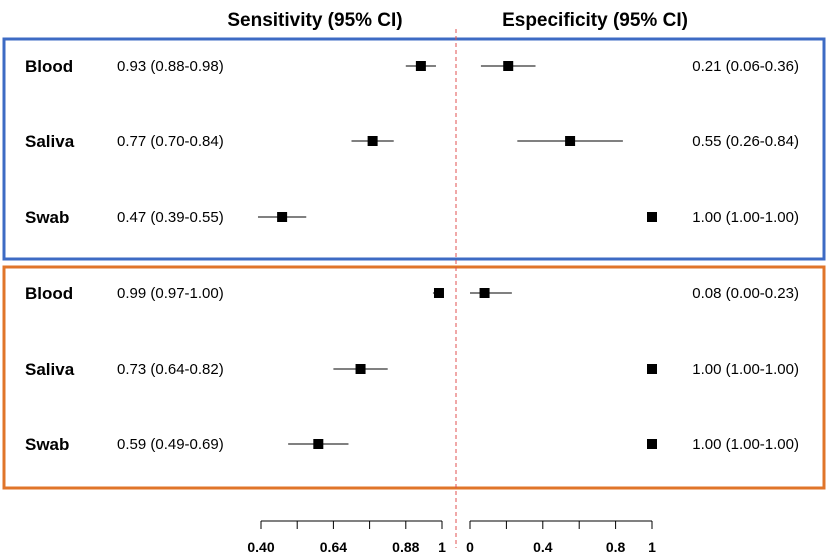  What do you see at coordinates (470, 547) in the screenshot?
I see `spec-tick-label: 0` at bounding box center [470, 547].